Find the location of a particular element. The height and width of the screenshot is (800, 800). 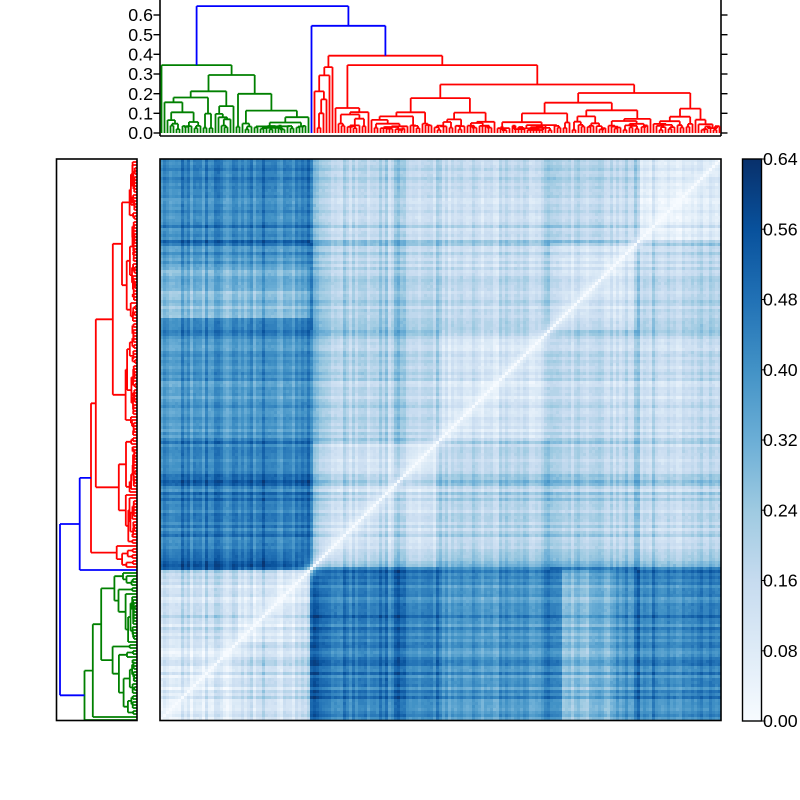

svg-text: 0.3 is located at coordinates (140, 74).